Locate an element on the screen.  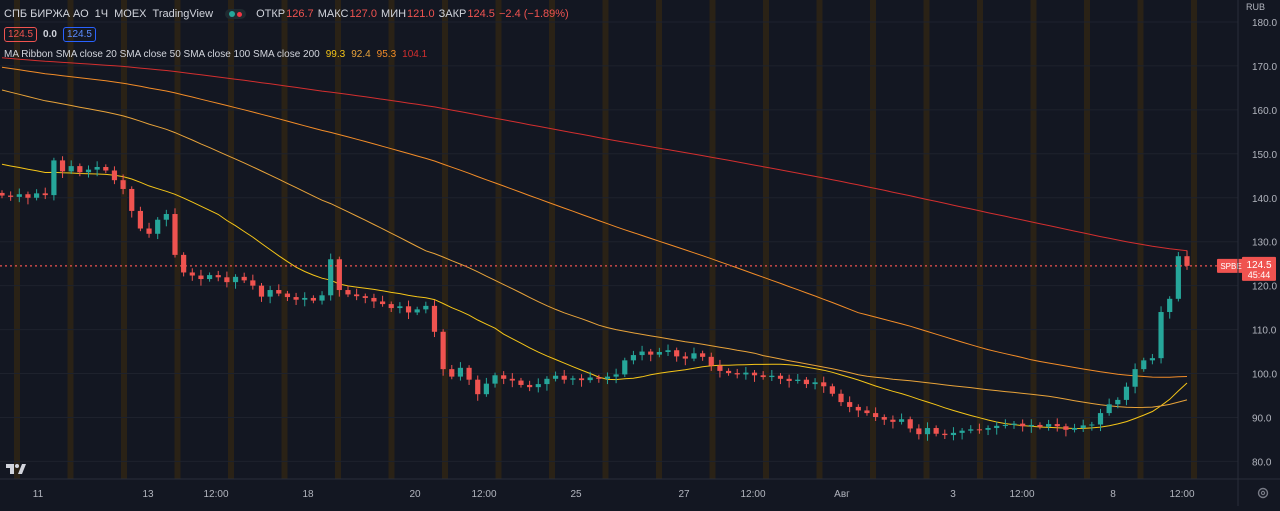
high-value: 127.0 is located at coordinates (363, 14).